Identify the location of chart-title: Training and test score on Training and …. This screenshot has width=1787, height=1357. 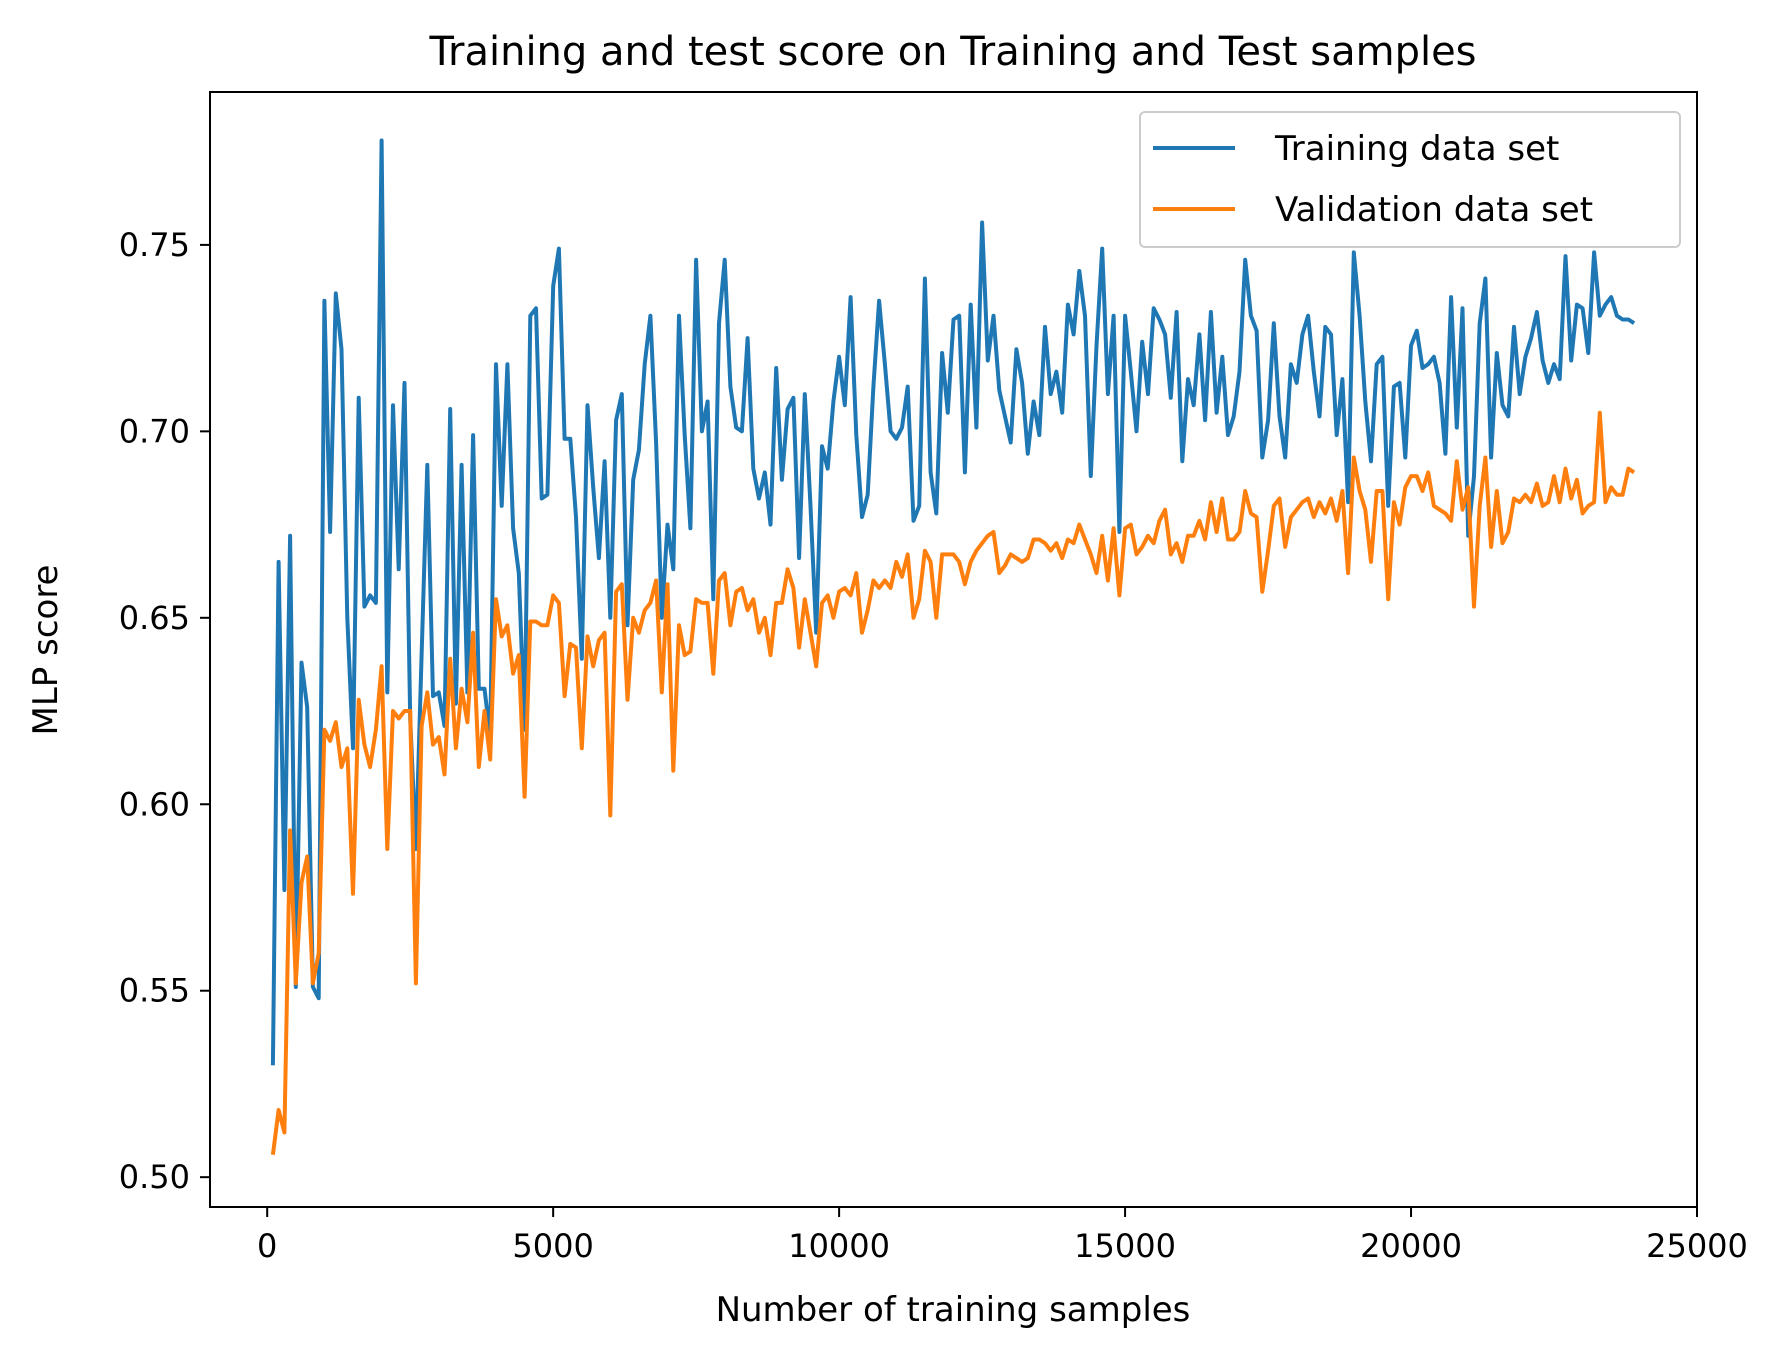
(952, 52).